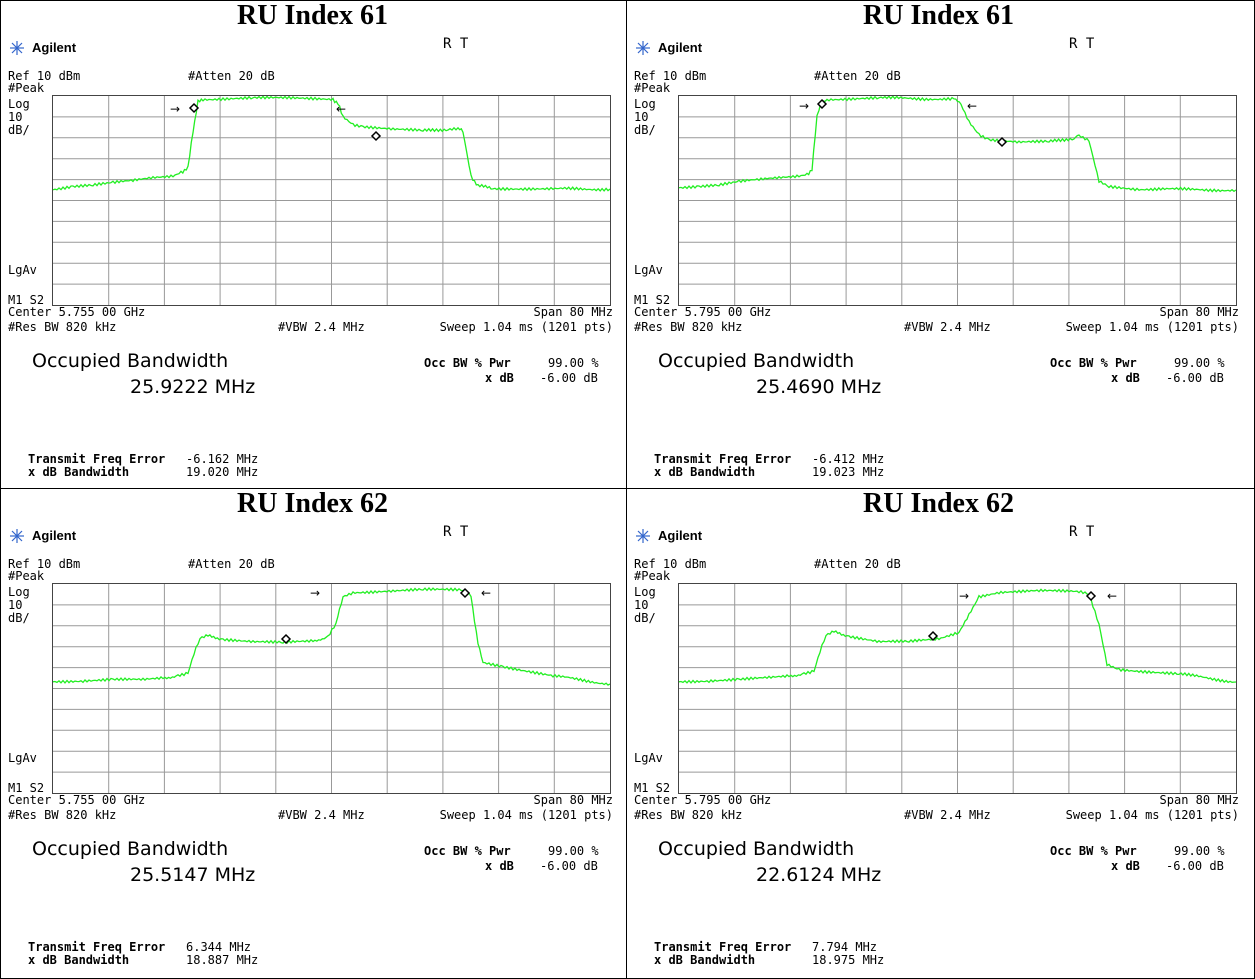 The height and width of the screenshot is (979, 1255). What do you see at coordinates (222, 960) in the screenshot?
I see `x-db-bandwidth-value: 18.887 MHz` at bounding box center [222, 960].